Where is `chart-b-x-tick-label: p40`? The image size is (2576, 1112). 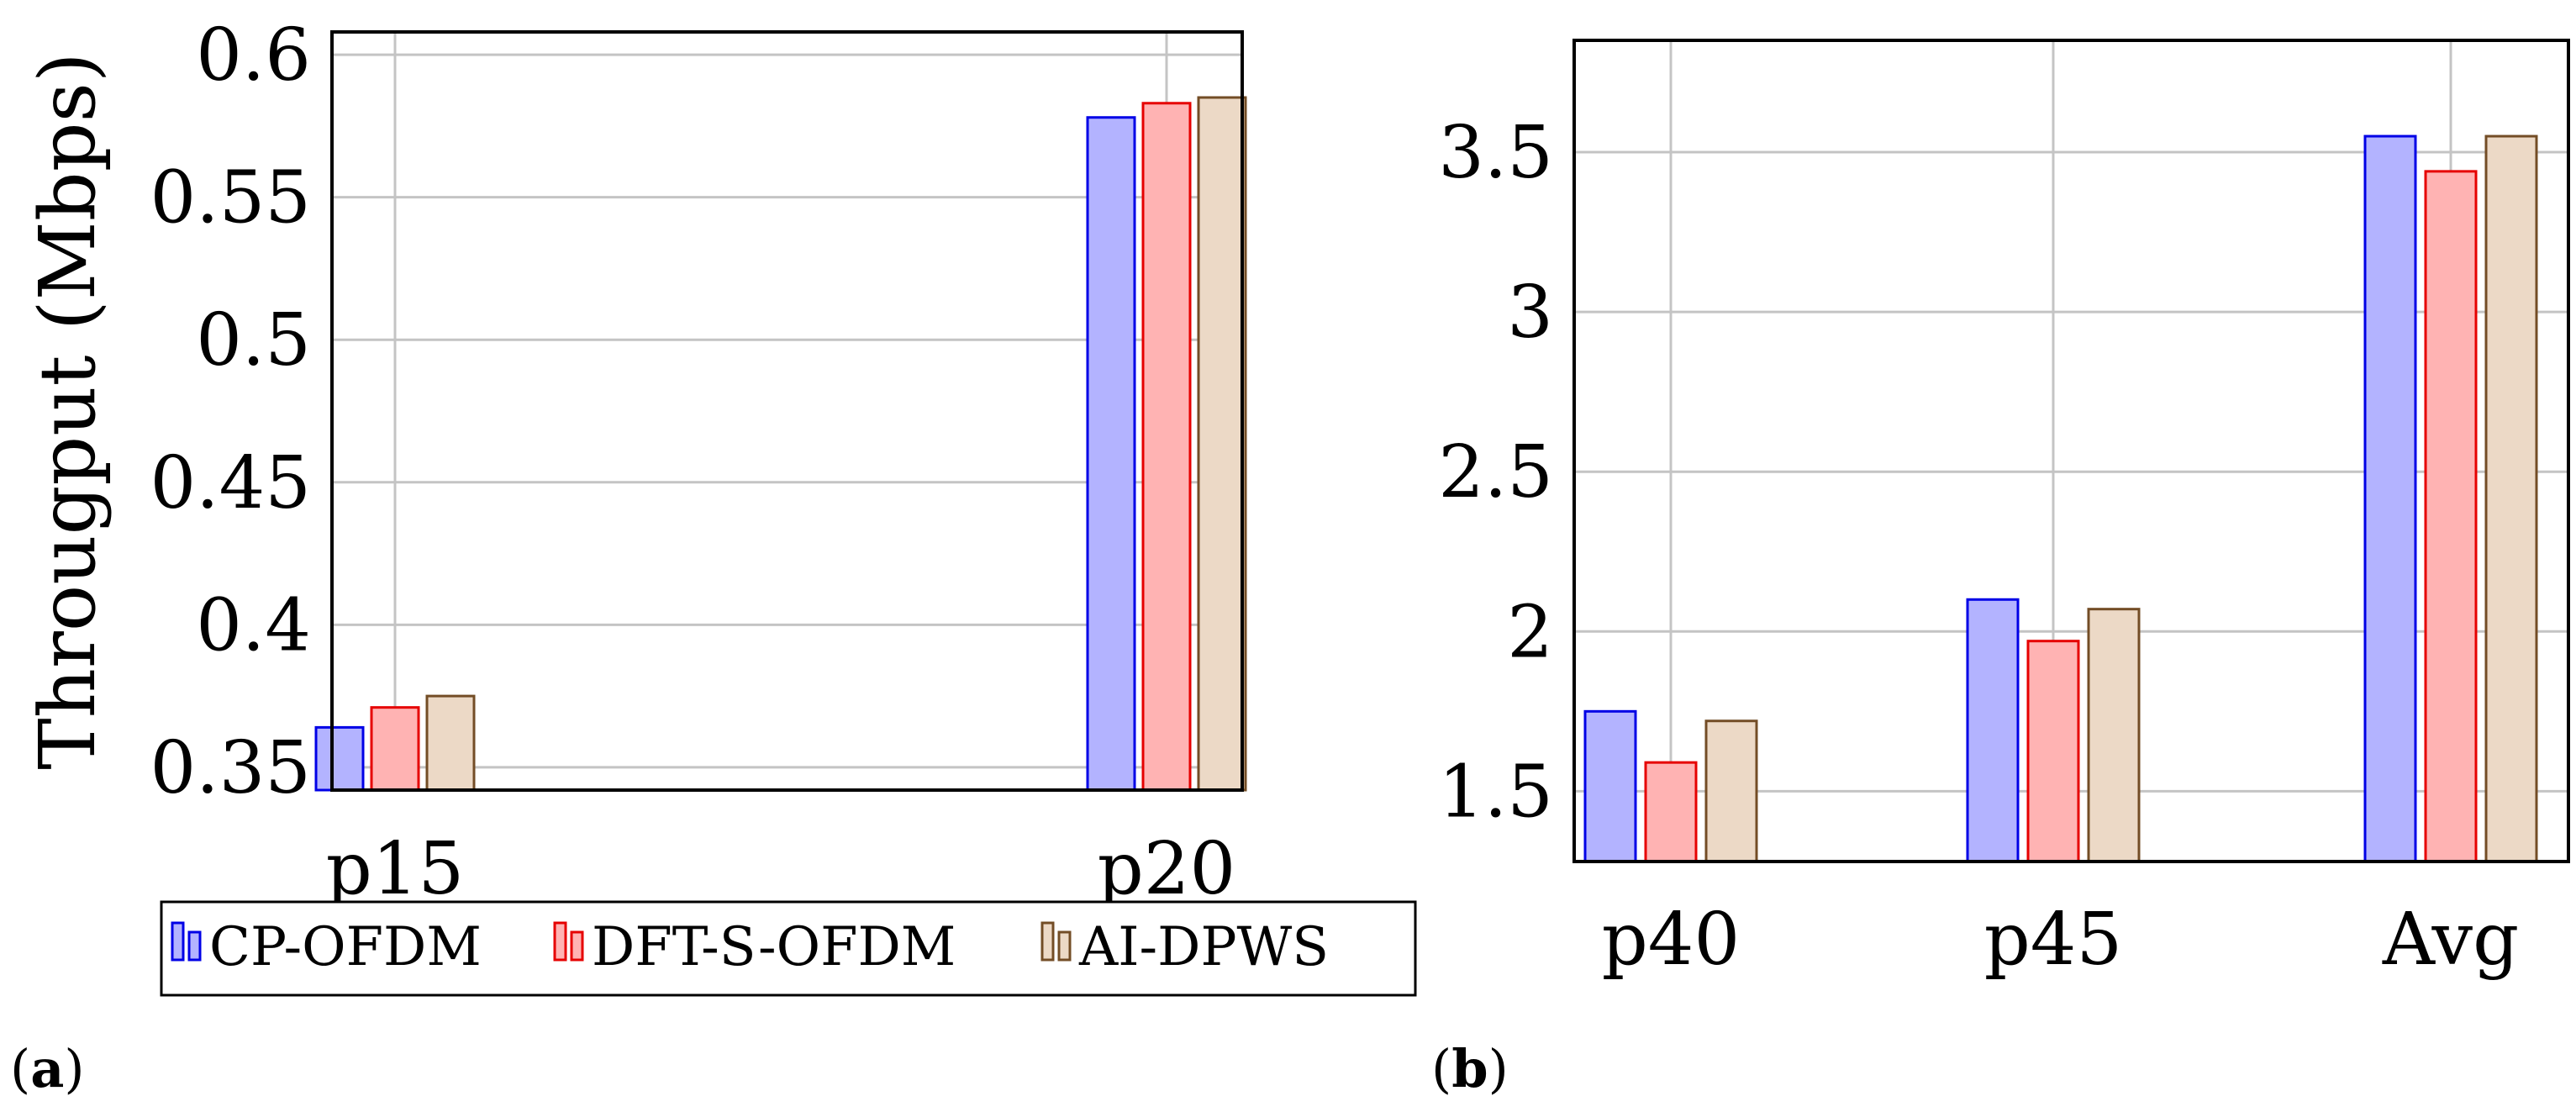
chart-b-x-tick-label: p40 is located at coordinates (1671, 940).